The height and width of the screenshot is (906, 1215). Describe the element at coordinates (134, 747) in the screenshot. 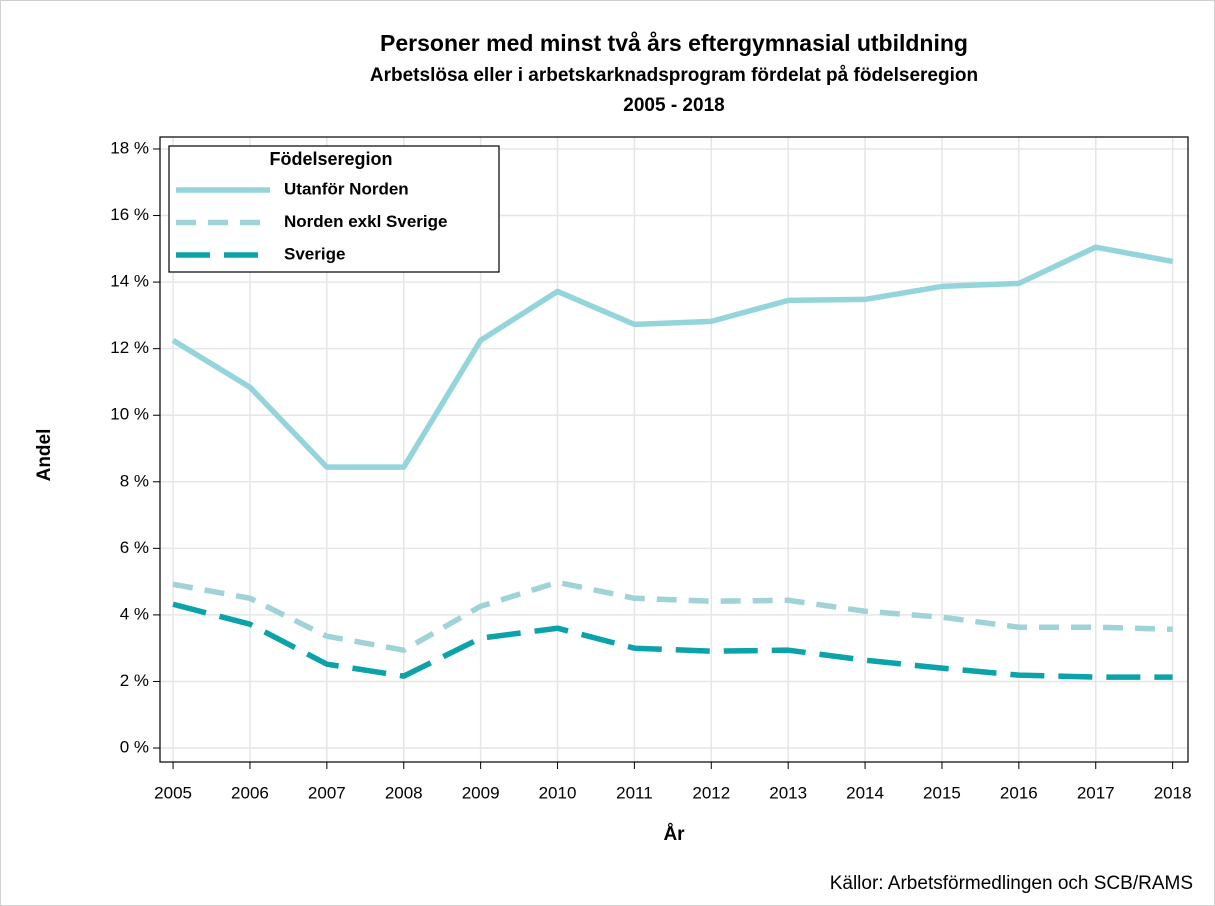

I see `y-tick-label: 0 %` at that location.